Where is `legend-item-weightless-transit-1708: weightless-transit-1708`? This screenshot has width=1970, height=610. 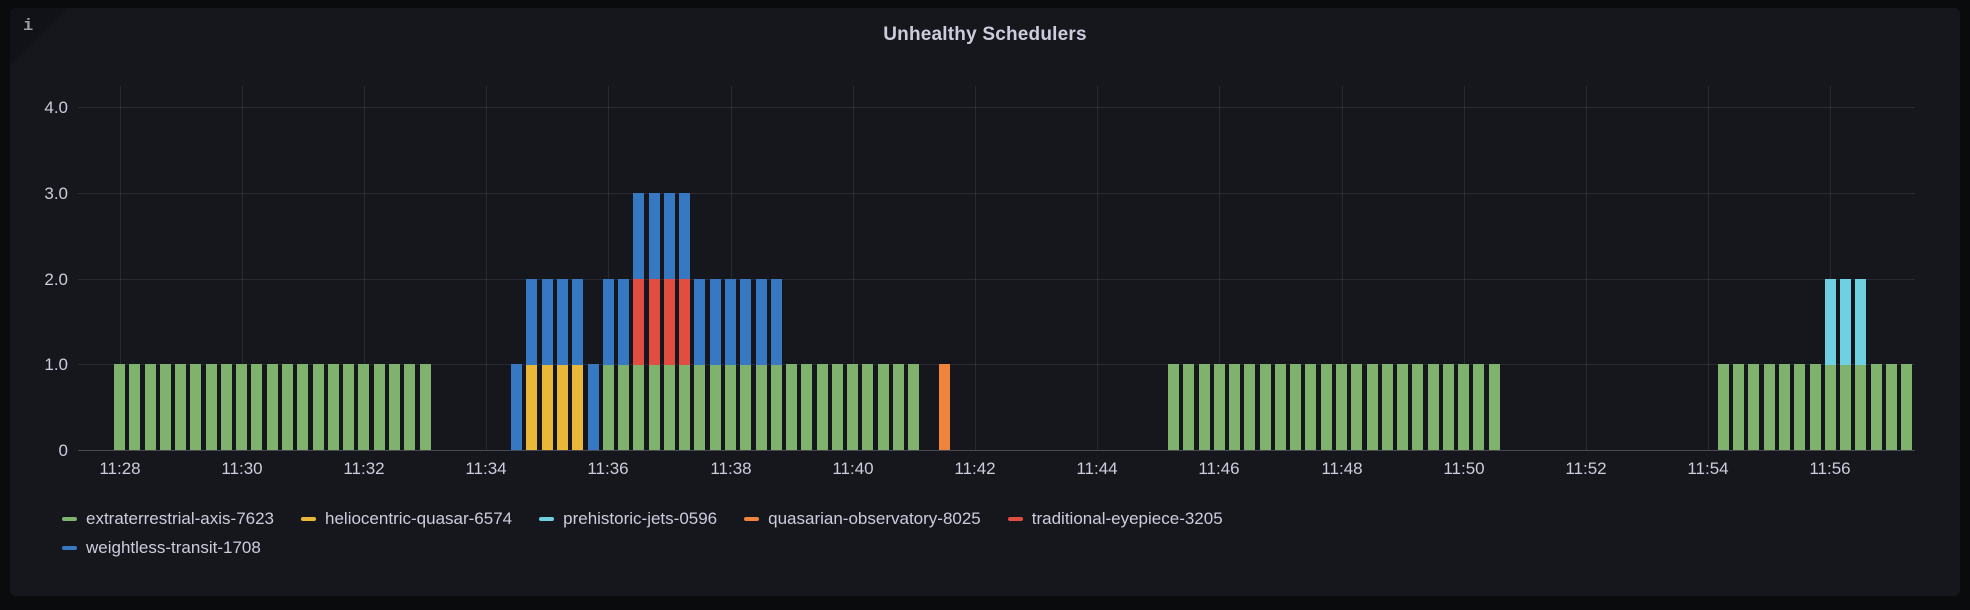 legend-item-weightless-transit-1708: weightless-transit-1708 is located at coordinates (161, 548).